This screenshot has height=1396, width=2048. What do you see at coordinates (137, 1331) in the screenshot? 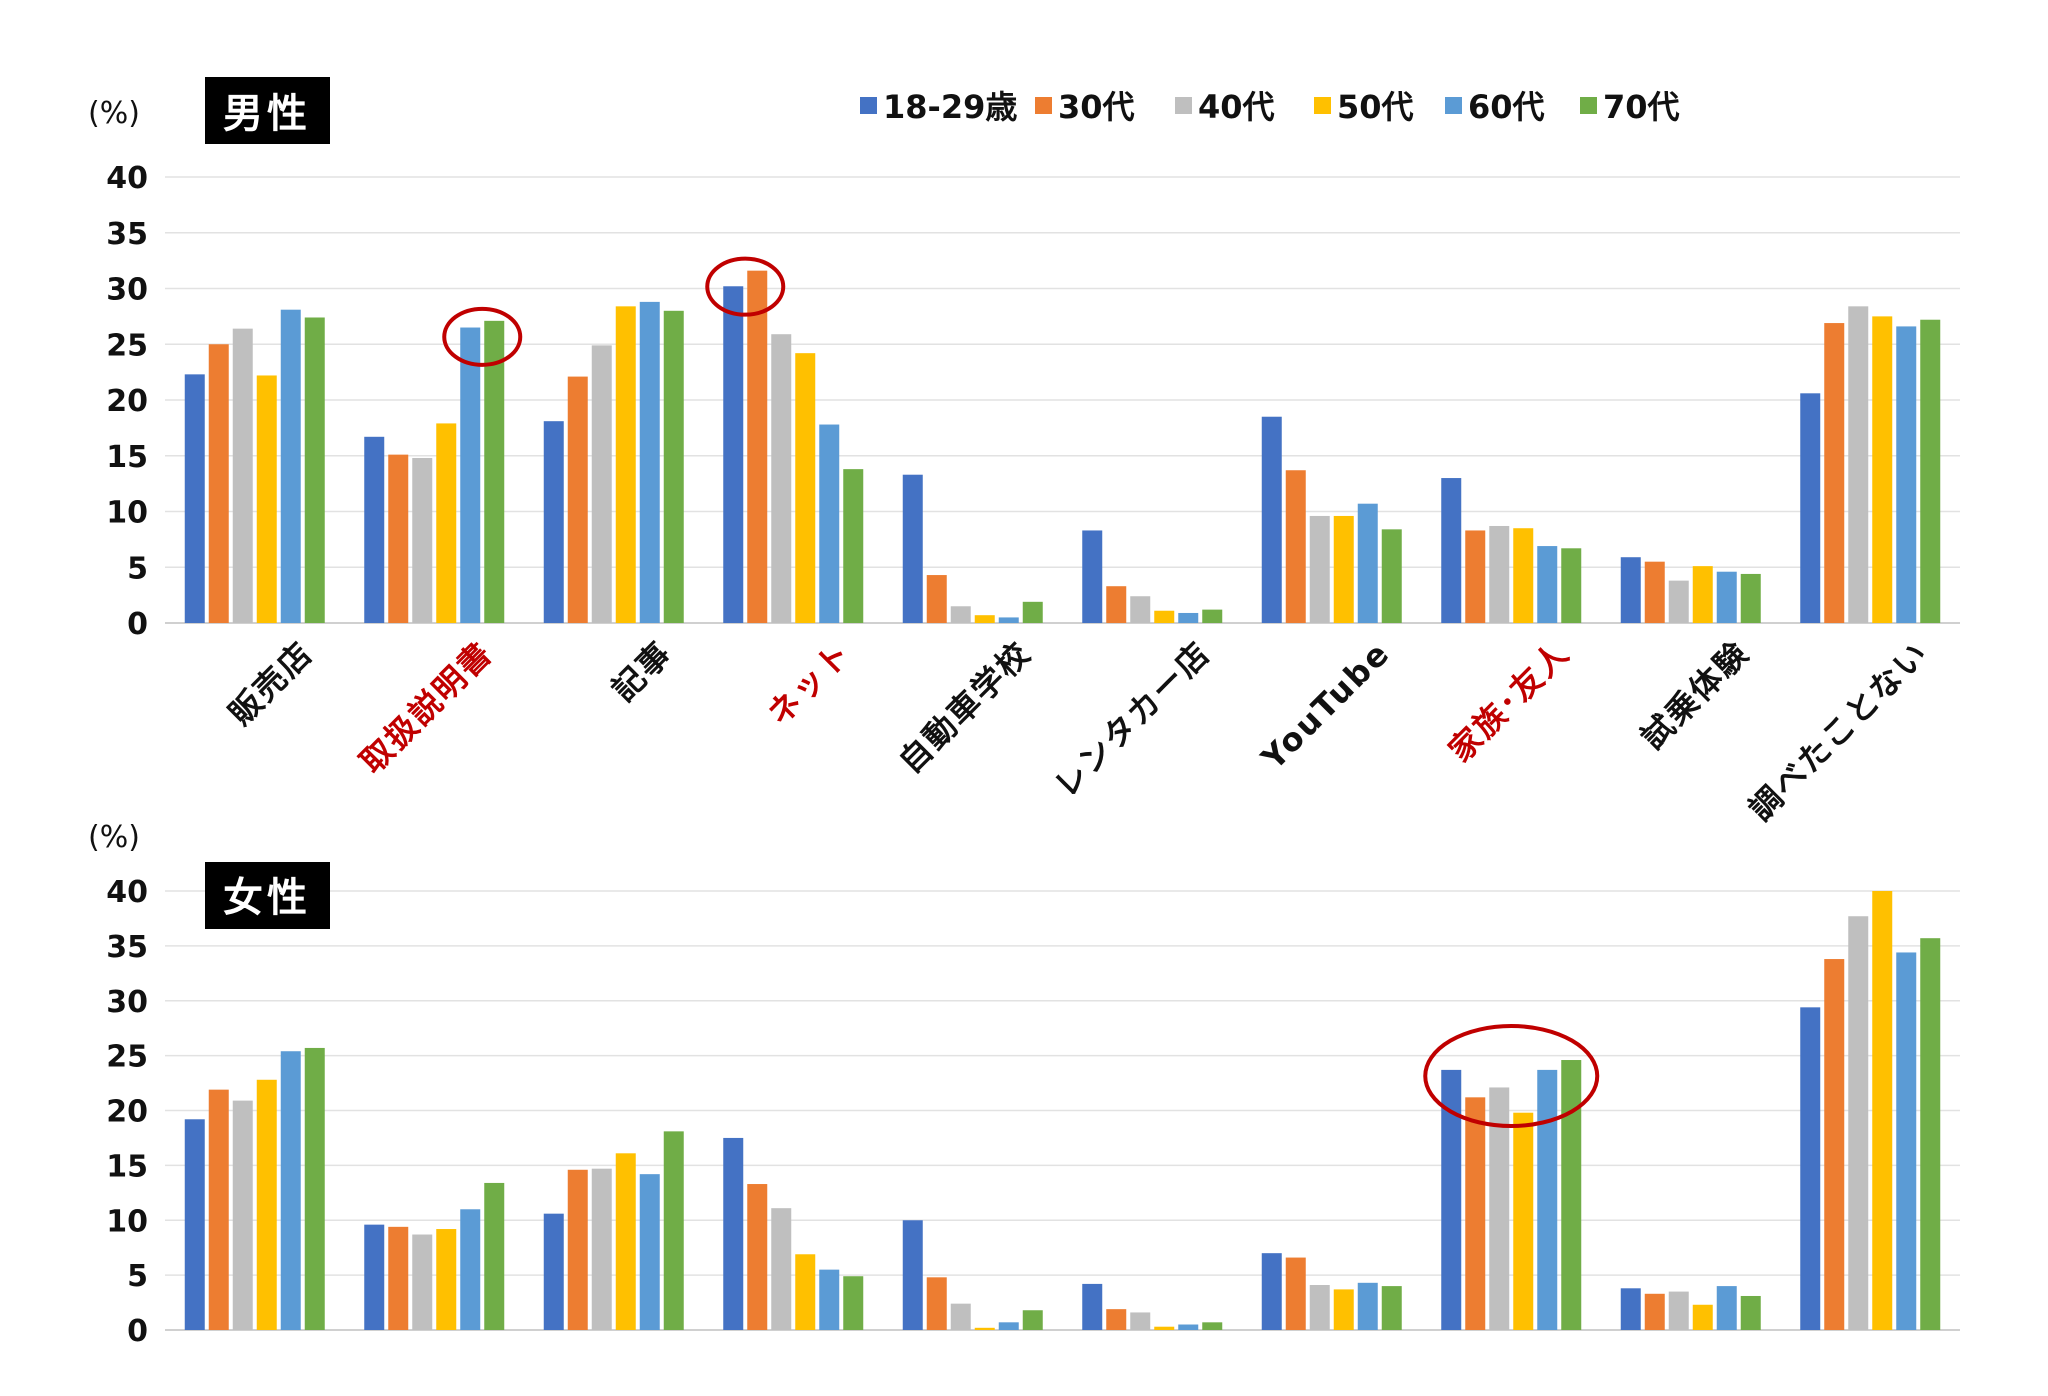
I see `y-tick-label: 0` at bounding box center [137, 1331].